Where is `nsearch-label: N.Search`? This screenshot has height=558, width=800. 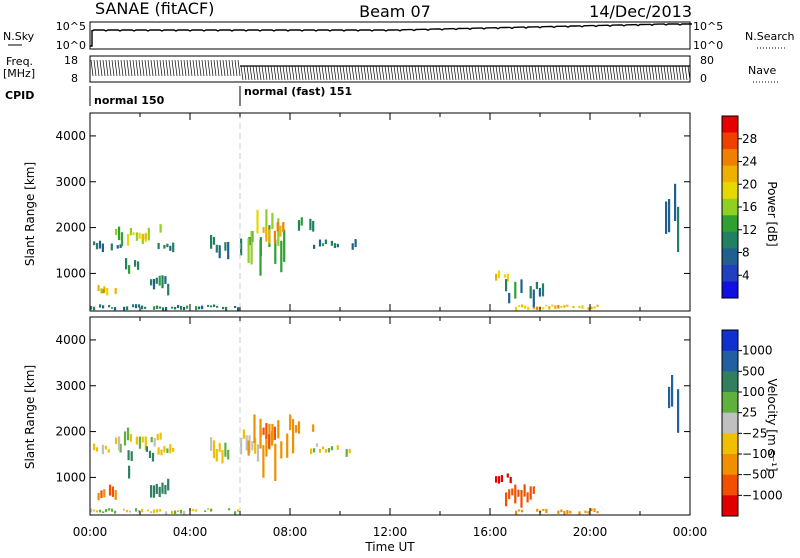 nsearch-label: N.Search is located at coordinates (770, 36).